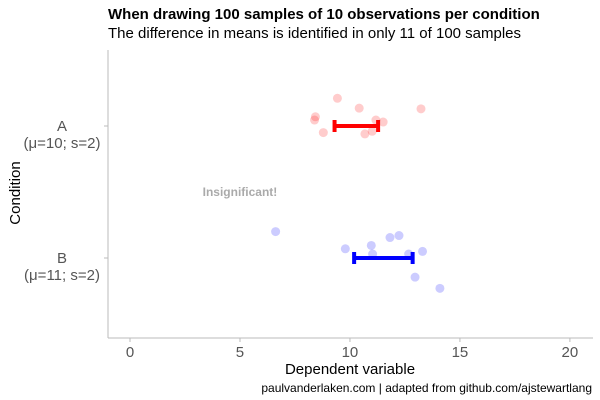 The image size is (600, 400). Describe the element at coordinates (62, 258) in the screenshot. I see `y-tick-label: B` at that location.